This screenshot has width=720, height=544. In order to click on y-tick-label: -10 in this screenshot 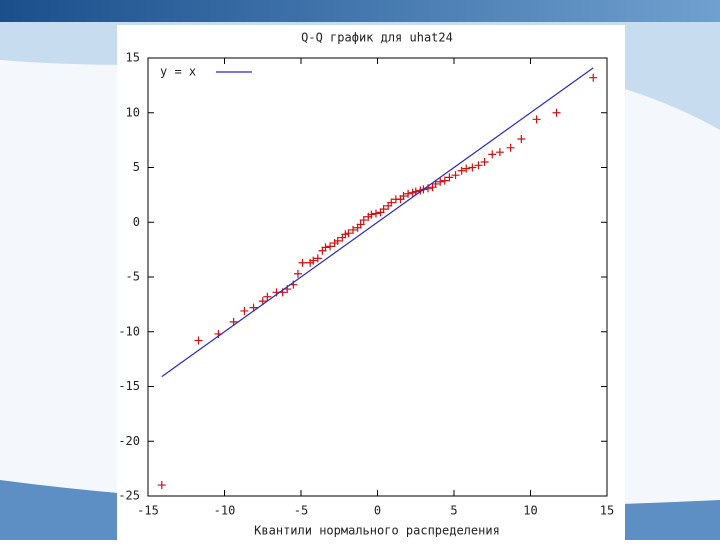, I will do `click(129, 331)`.